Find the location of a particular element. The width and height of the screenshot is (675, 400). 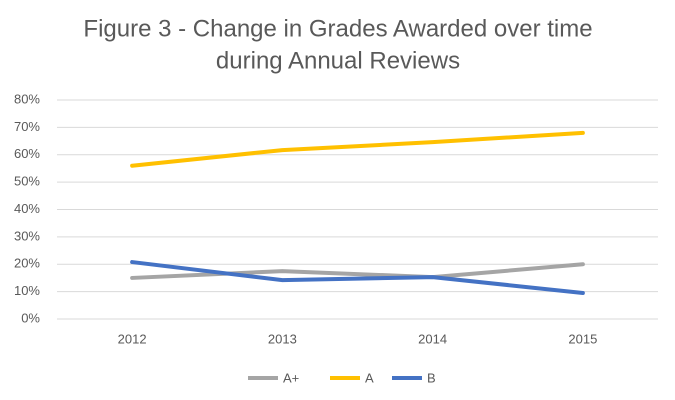

y-tick-label: 50% is located at coordinates (27, 181).